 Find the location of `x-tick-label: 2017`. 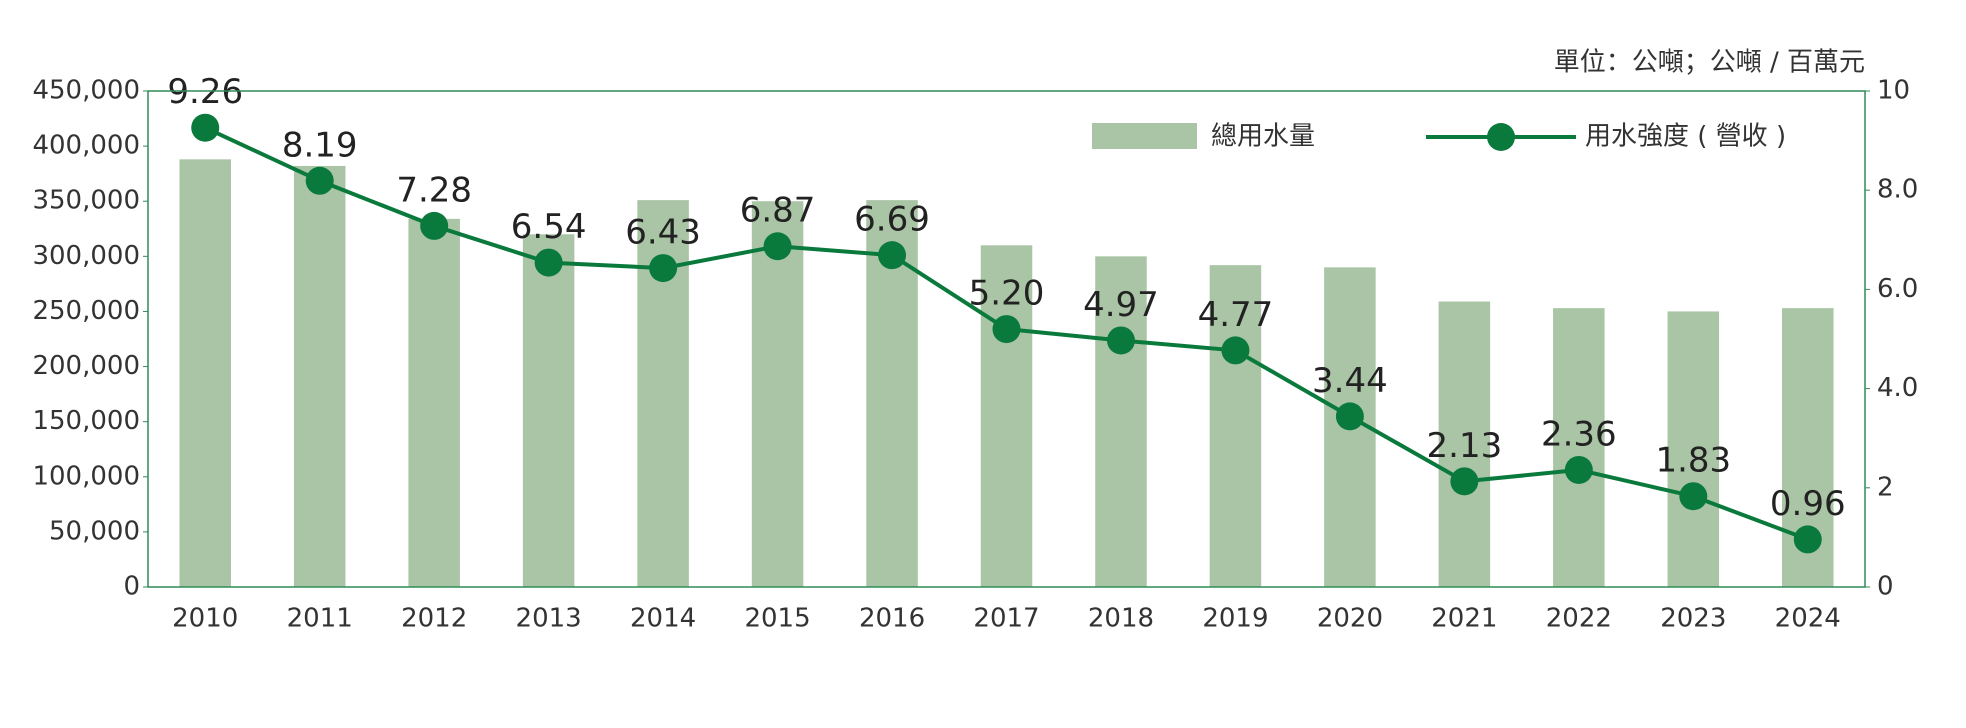

x-tick-label: 2017 is located at coordinates (1006, 619).